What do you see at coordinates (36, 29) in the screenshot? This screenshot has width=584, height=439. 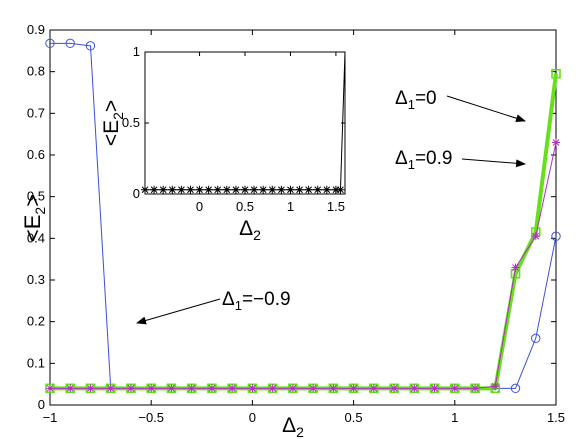 I see `y-tick-label: 0.9` at bounding box center [36, 29].